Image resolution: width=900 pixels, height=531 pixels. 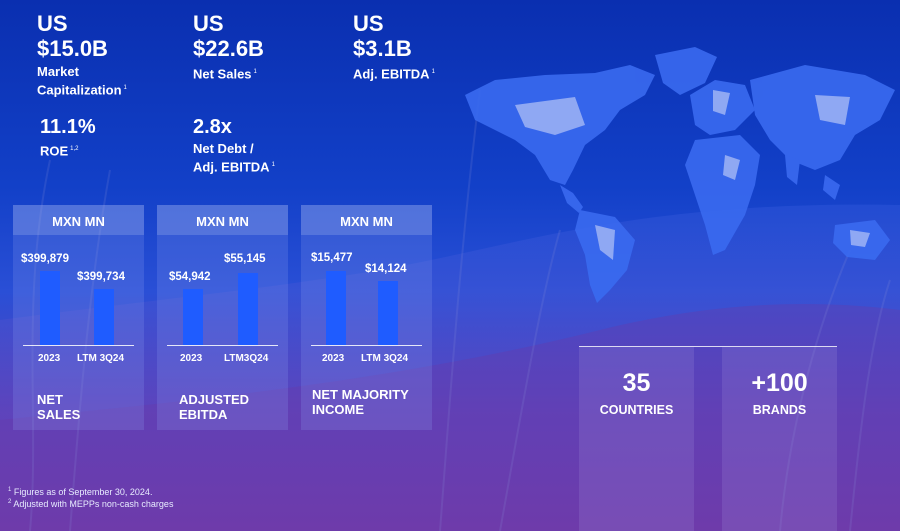 I want to click on bar-value: $54,942, so click(x=190, y=277).